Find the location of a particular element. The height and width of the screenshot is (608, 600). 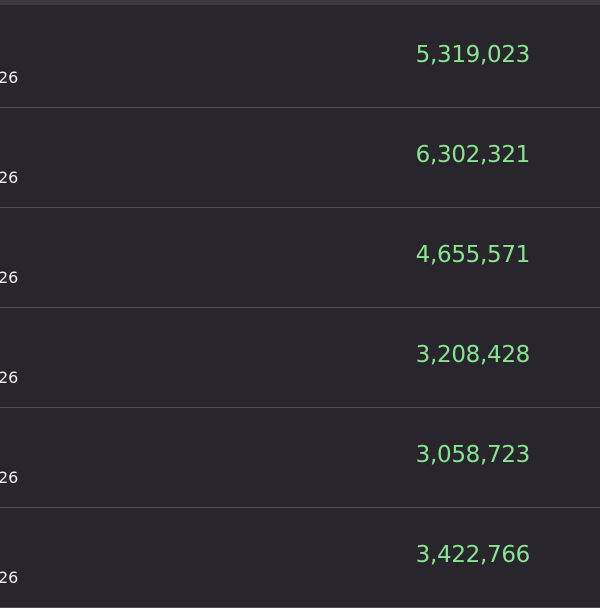

row-value: 6,302,321 is located at coordinates (473, 155).